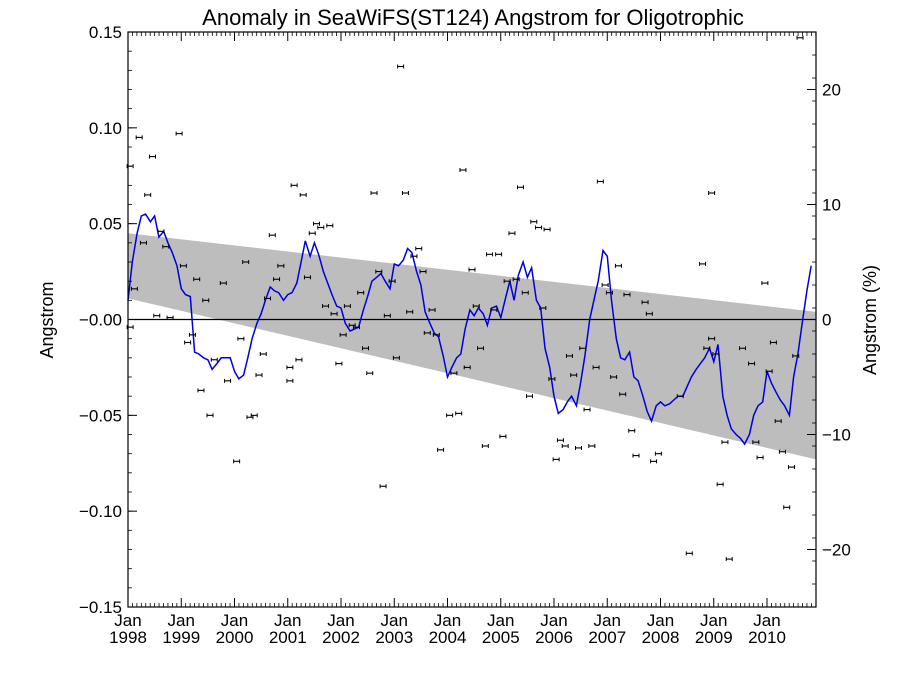  What do you see at coordinates (394, 620) in the screenshot?
I see `x-tick-month-5: Jan` at bounding box center [394, 620].